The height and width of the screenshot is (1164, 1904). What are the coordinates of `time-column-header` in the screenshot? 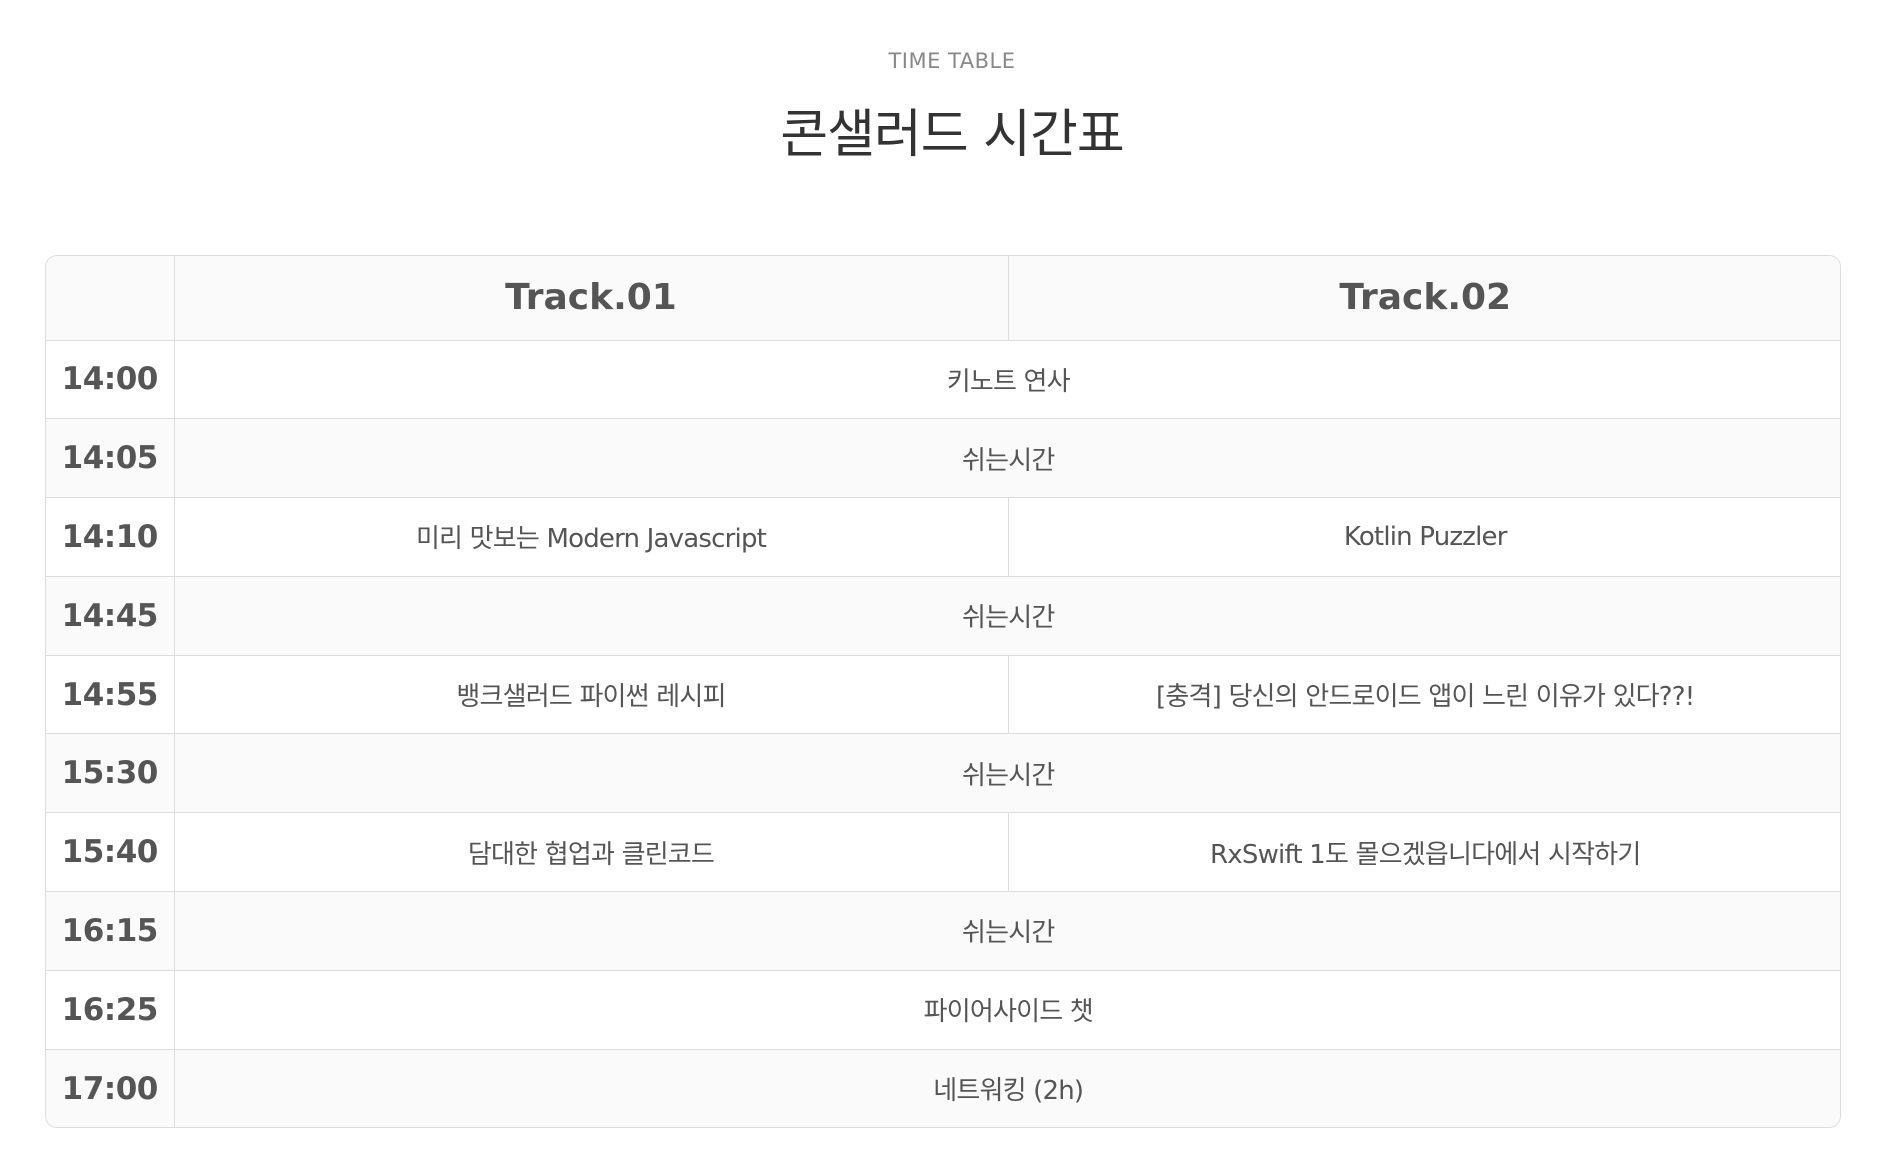 It's located at (110, 298).